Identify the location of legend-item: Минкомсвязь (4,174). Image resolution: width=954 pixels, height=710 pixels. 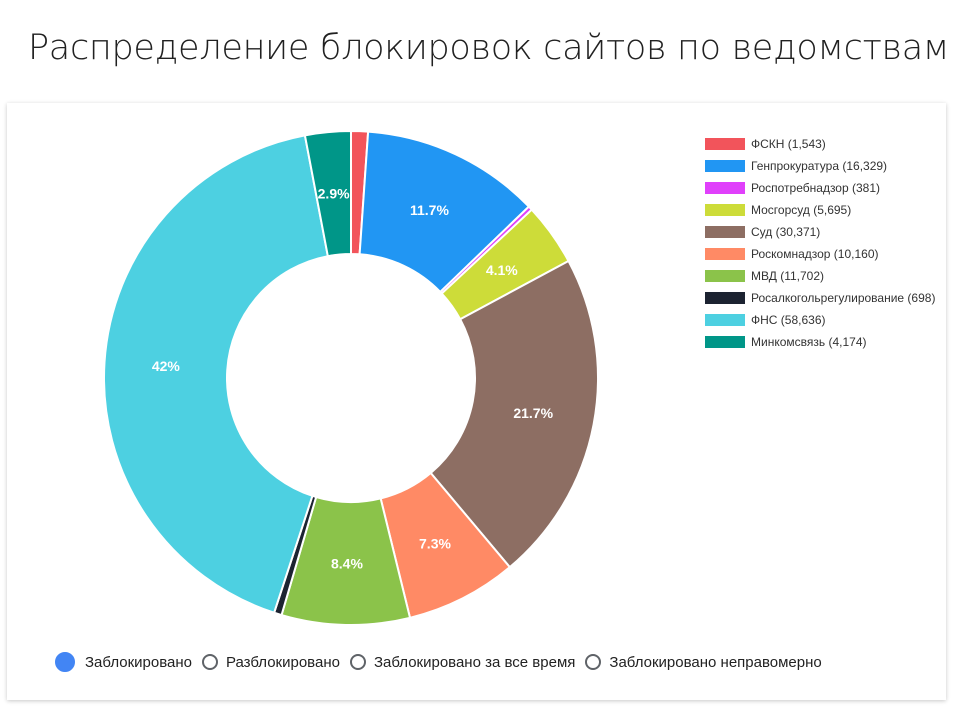
(820, 342).